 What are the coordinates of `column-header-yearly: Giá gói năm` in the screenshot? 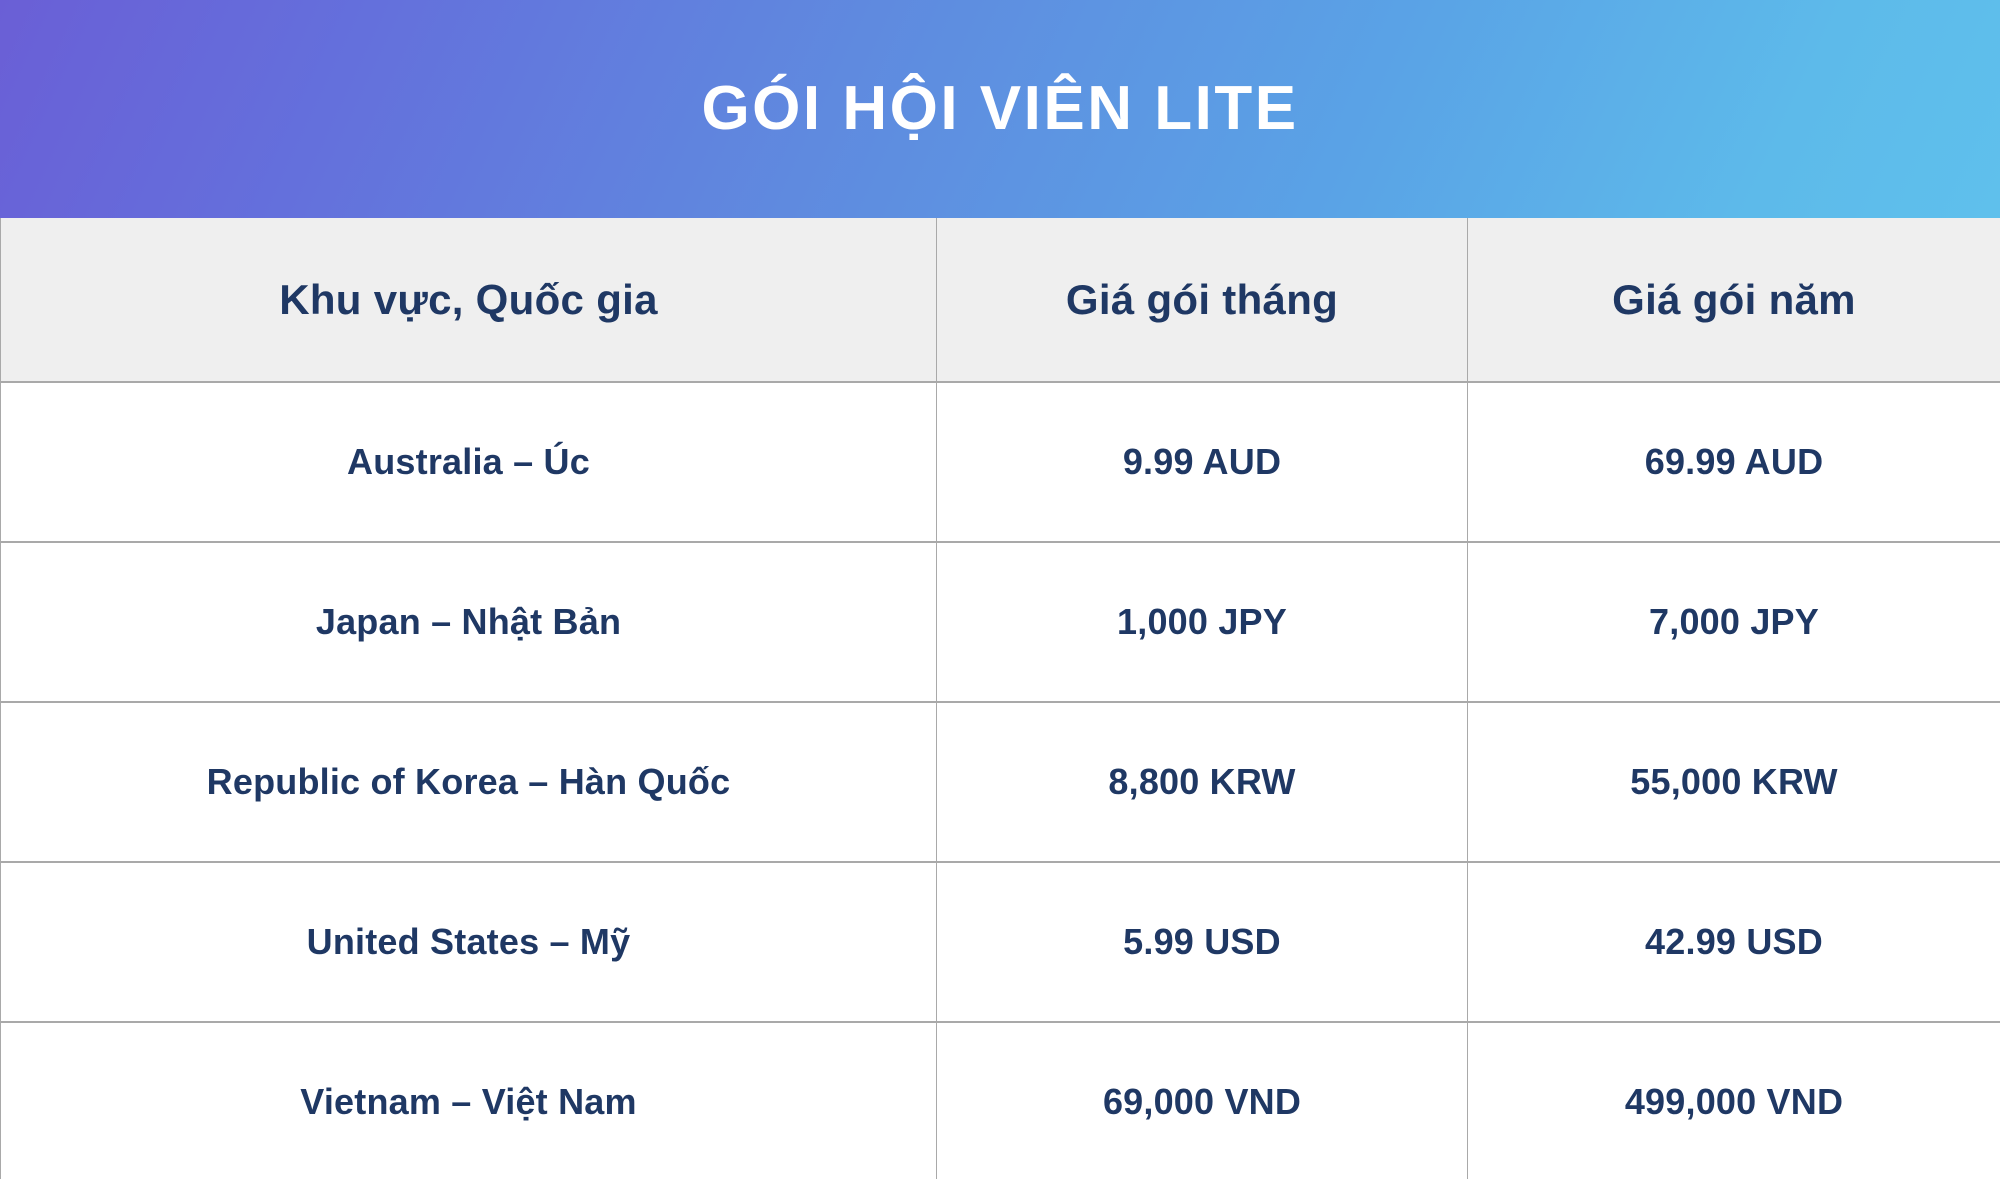 It's located at (1733, 300).